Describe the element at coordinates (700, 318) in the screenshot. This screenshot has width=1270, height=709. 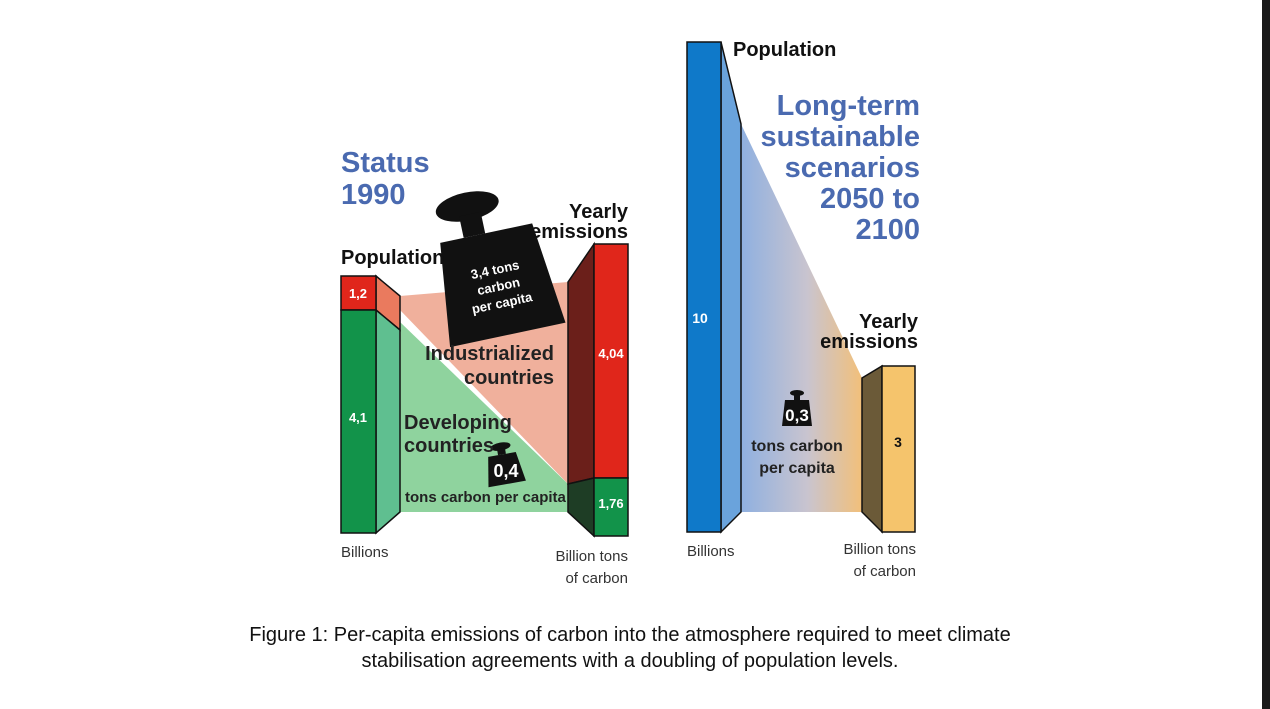
I see `right-pop-value: 10` at that location.